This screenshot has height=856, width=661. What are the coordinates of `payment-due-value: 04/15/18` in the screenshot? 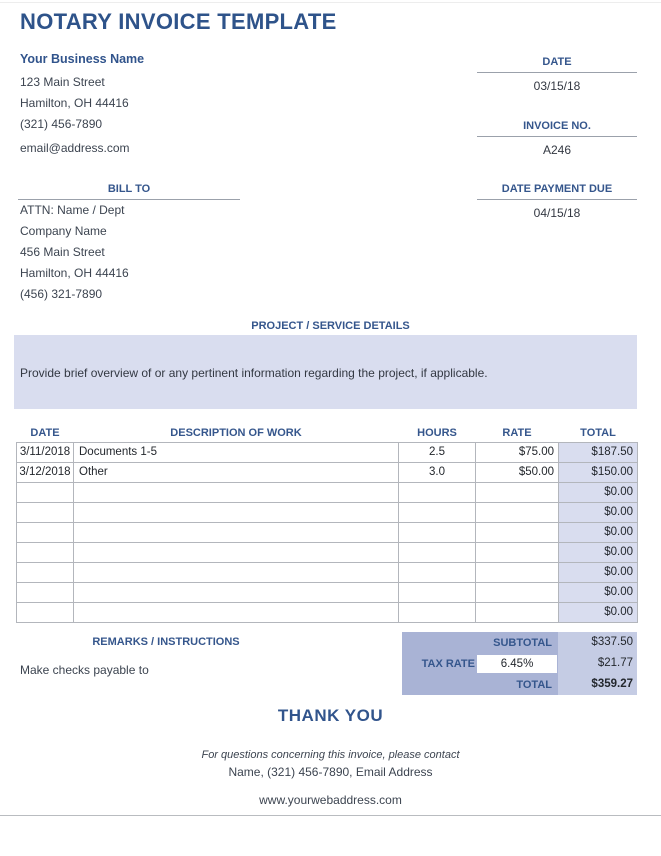 It's located at (557, 213).